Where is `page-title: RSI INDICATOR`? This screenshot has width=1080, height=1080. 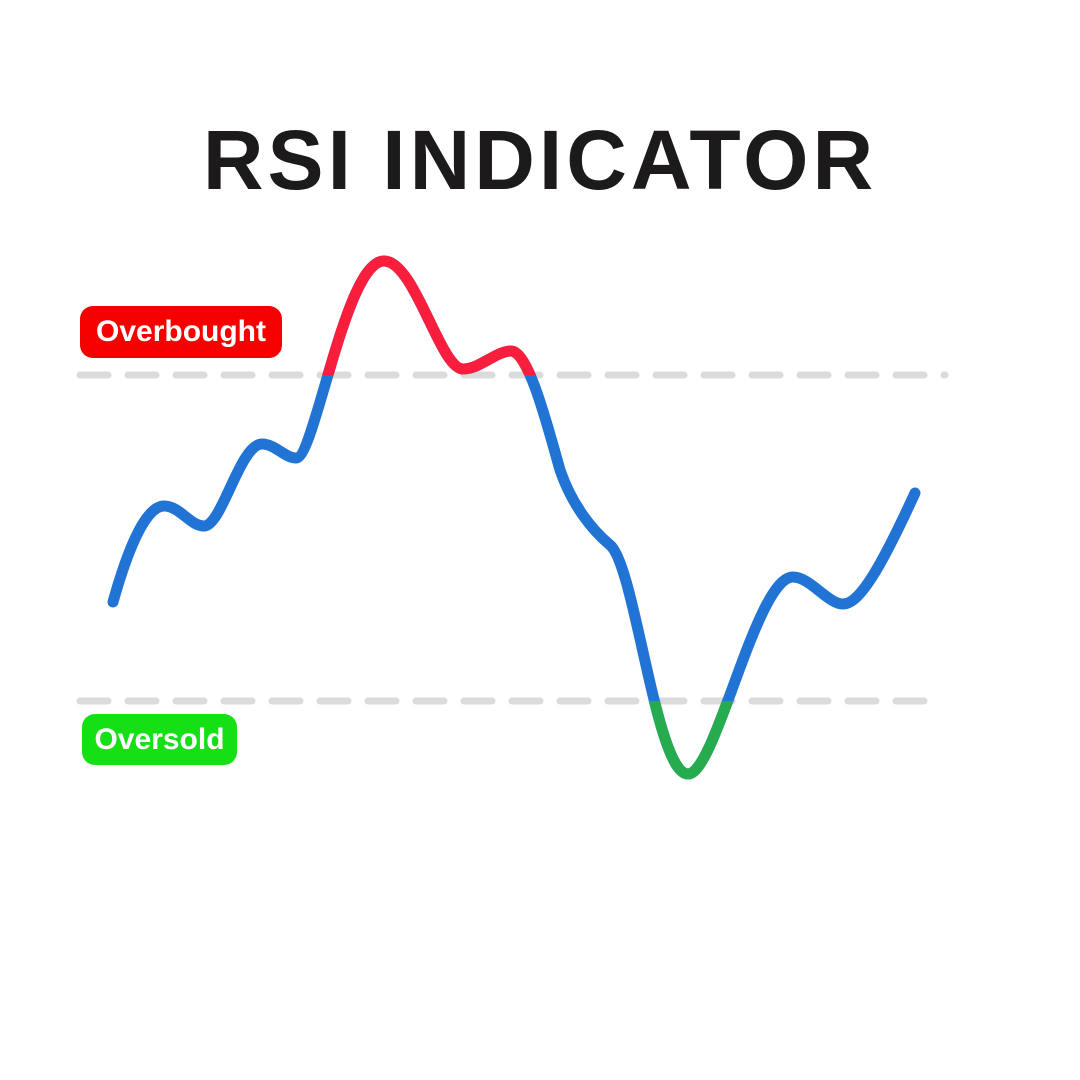 page-title: RSI INDICATOR is located at coordinates (540, 160).